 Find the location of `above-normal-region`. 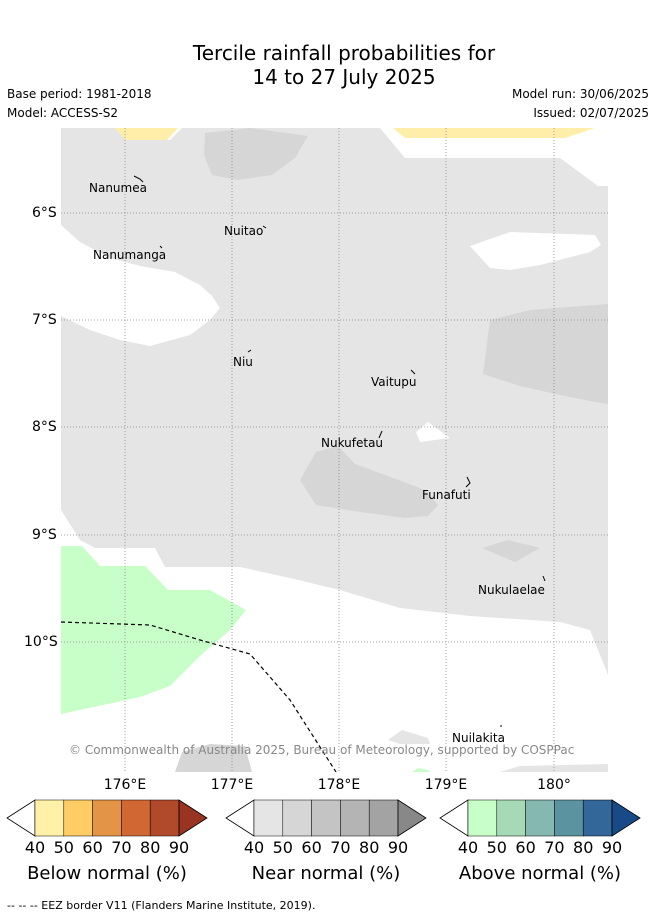

above-normal-region is located at coordinates (153, 630).